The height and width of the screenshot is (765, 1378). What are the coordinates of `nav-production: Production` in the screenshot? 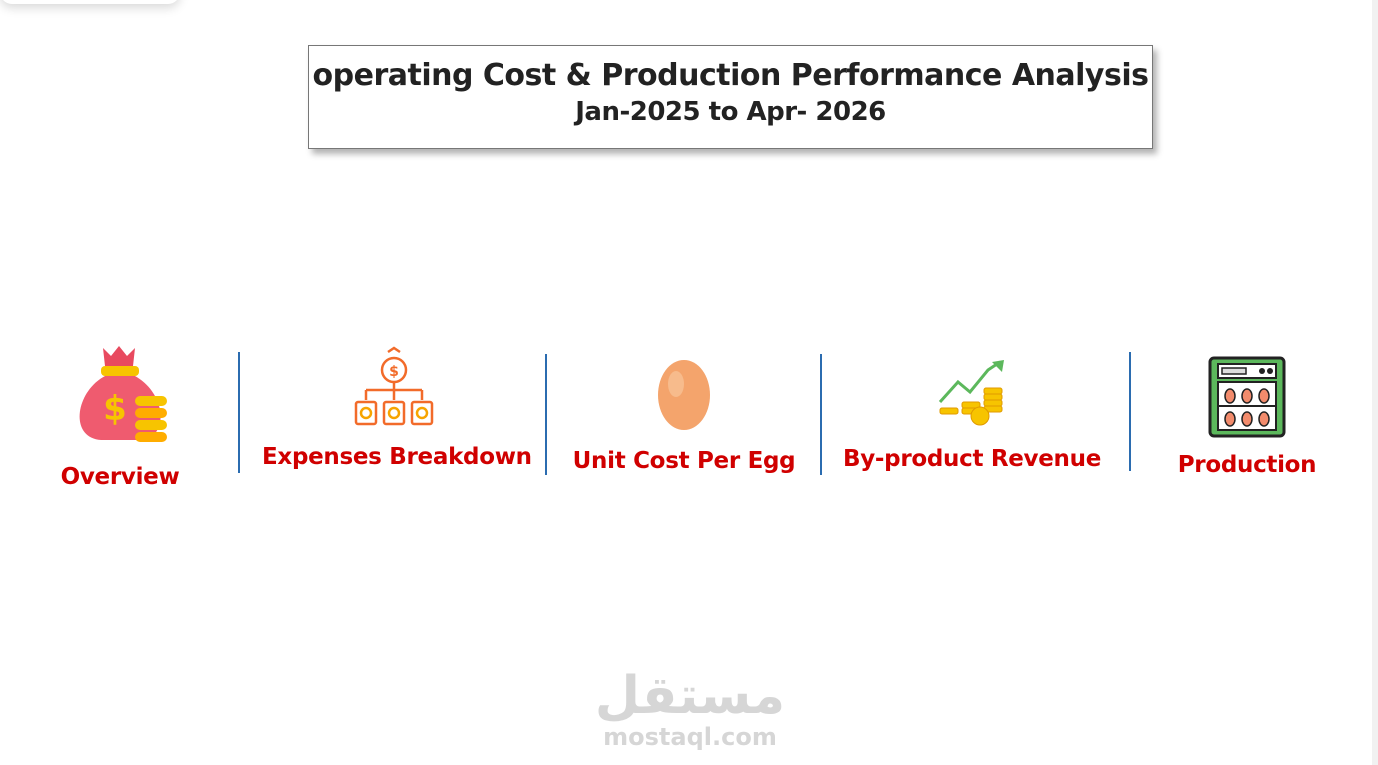 It's located at (1247, 417).